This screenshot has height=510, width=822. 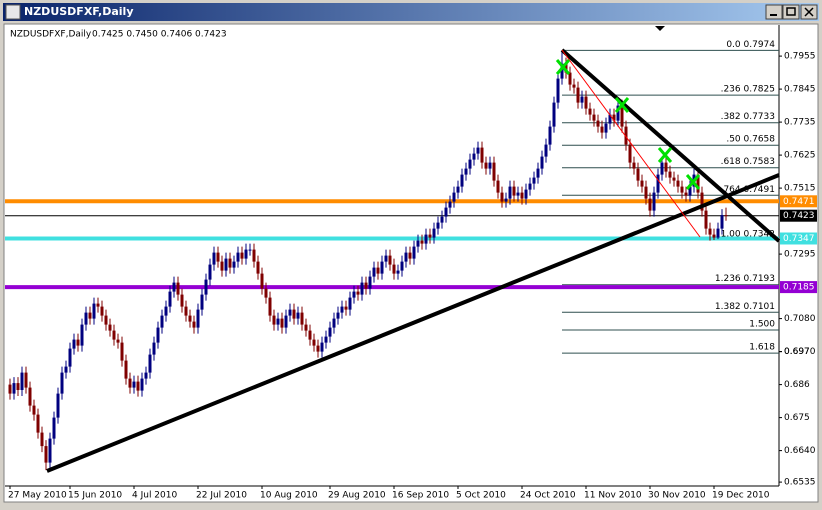 I want to click on x-markers, so click(x=628, y=124).